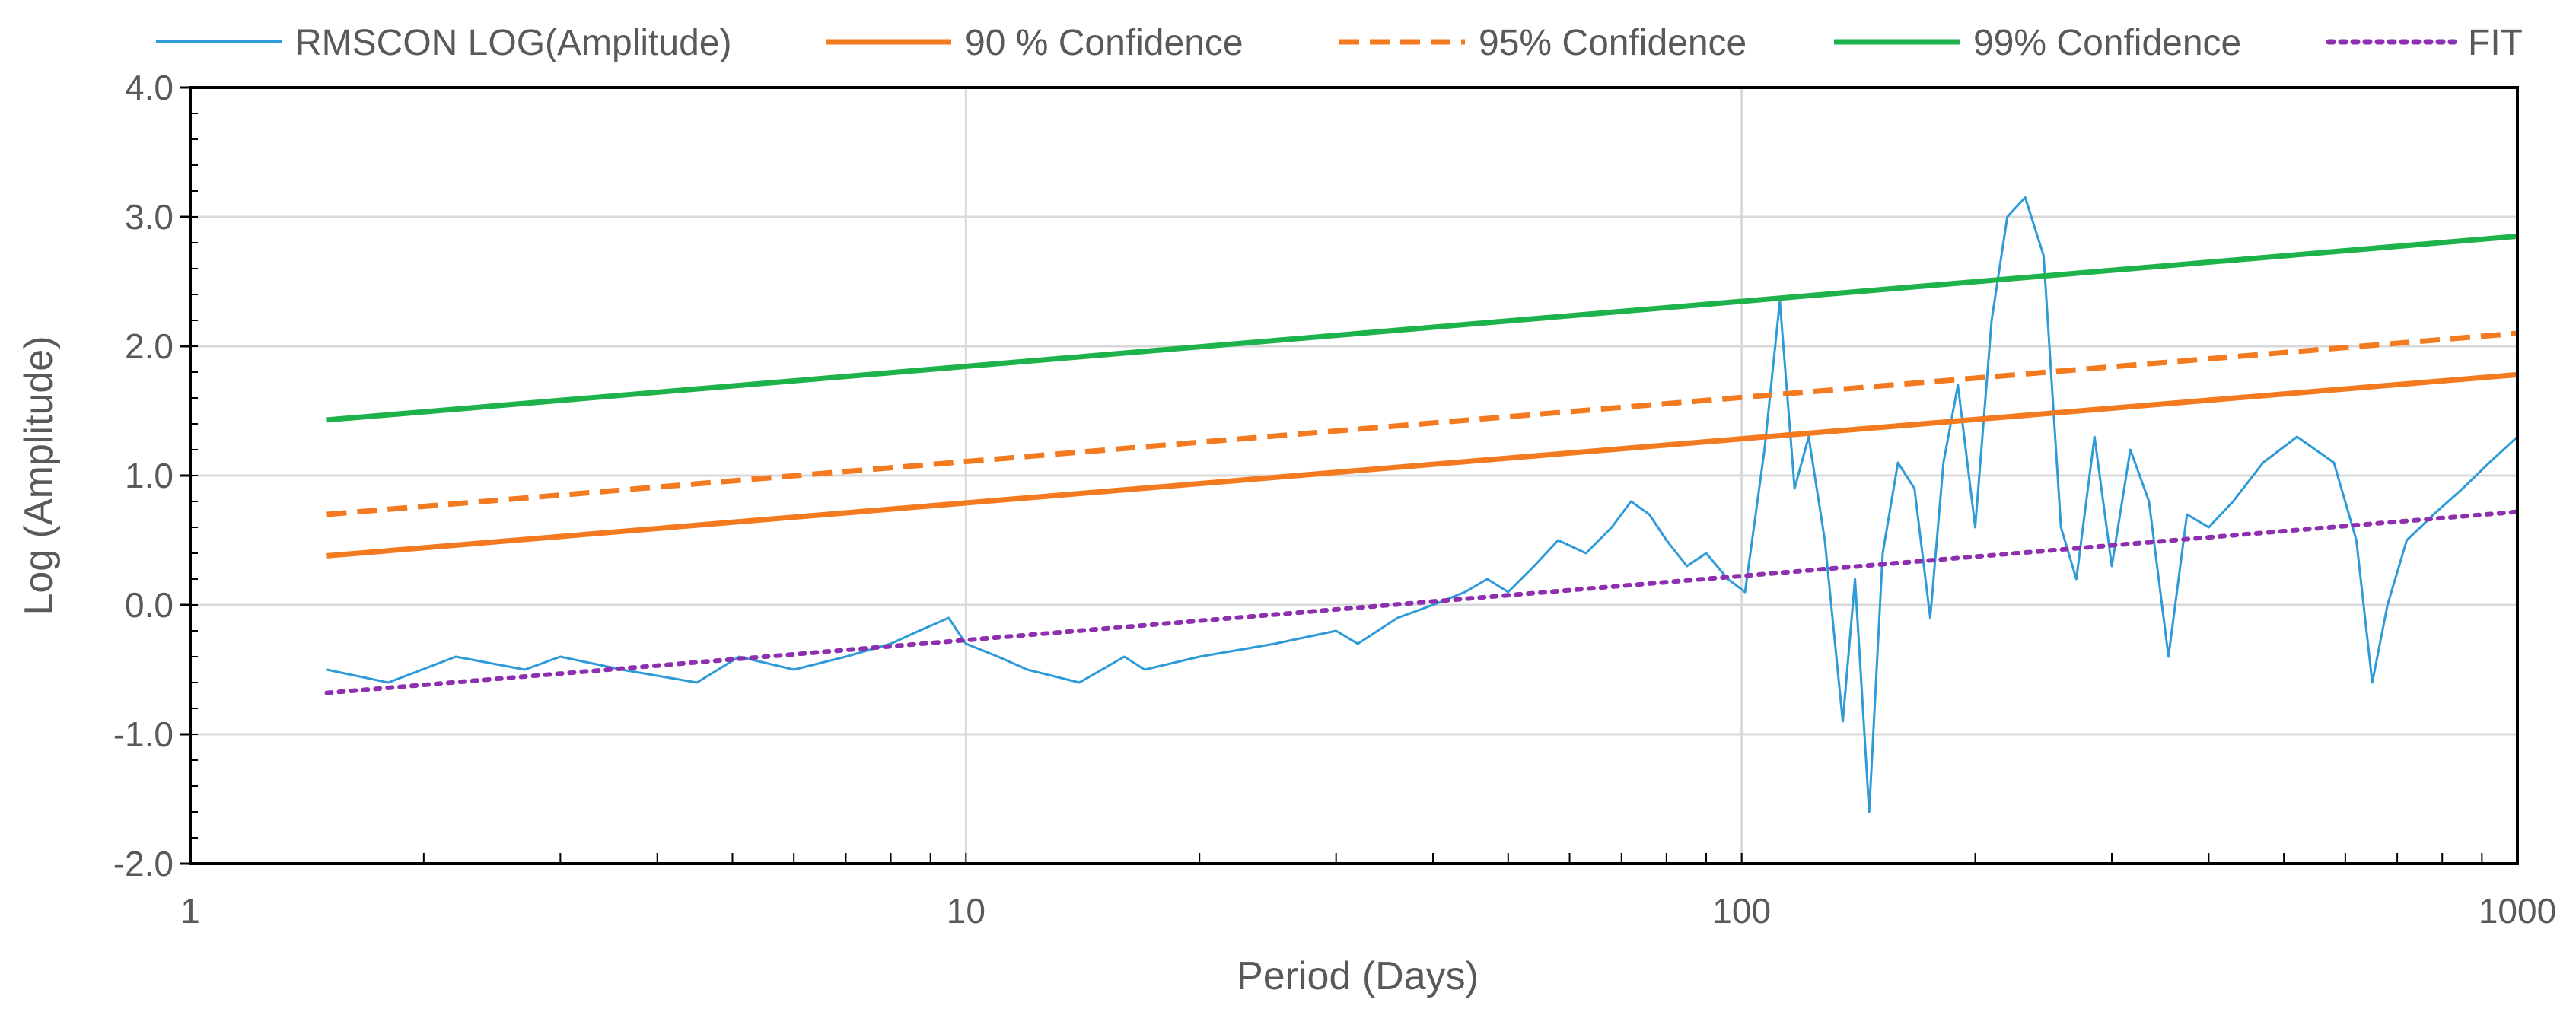  I want to click on y-tick-label: 0.0, so click(149, 605).